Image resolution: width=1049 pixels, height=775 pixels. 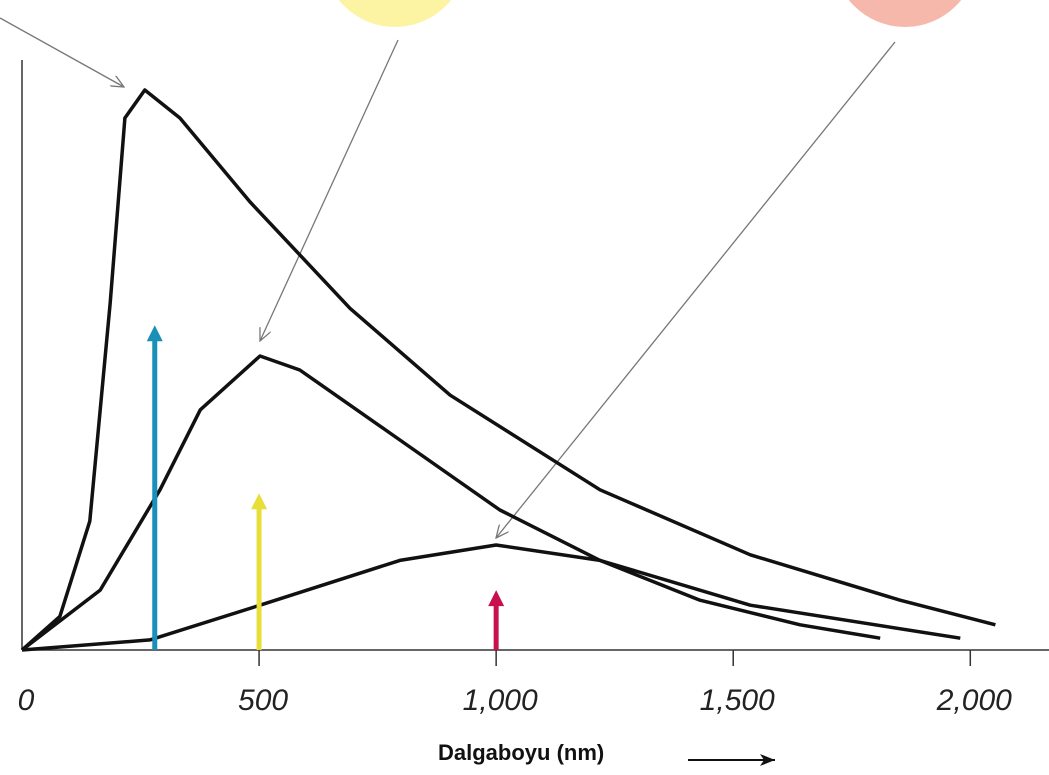 What do you see at coordinates (26, 700) in the screenshot?
I see `x-tick-label: 0` at bounding box center [26, 700].